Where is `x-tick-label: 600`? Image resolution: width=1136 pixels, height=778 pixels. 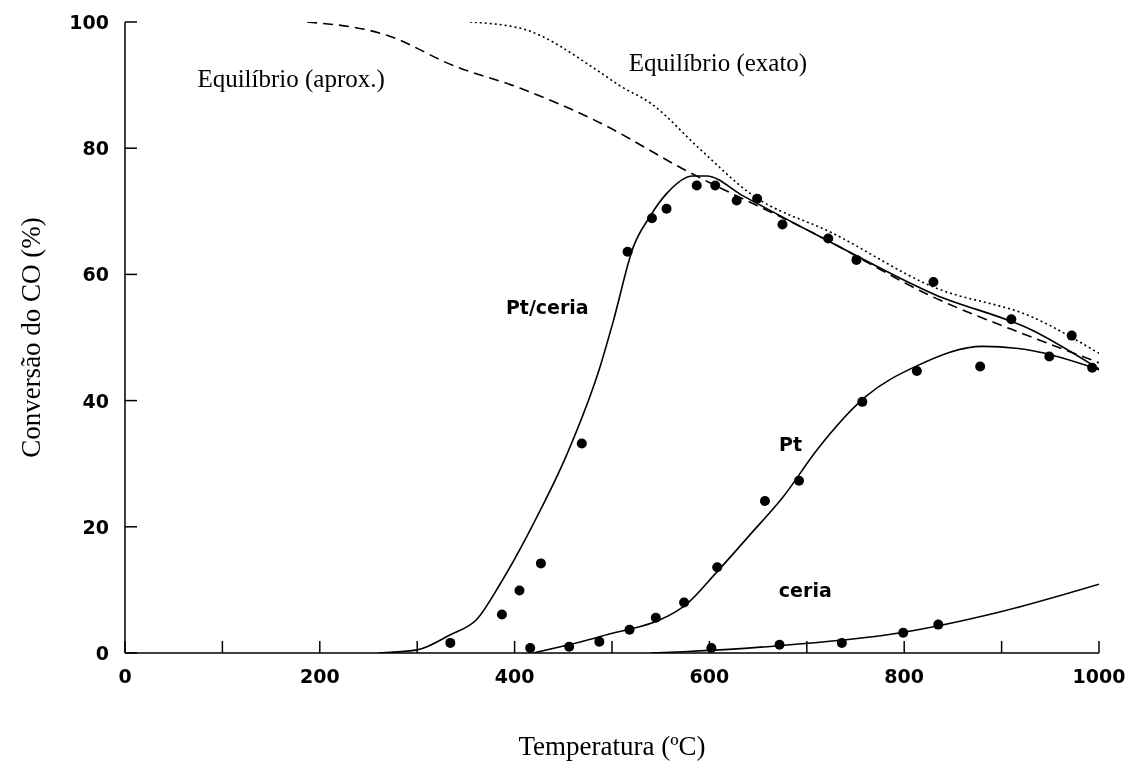 x-tick-label: 600 is located at coordinates (709, 676).